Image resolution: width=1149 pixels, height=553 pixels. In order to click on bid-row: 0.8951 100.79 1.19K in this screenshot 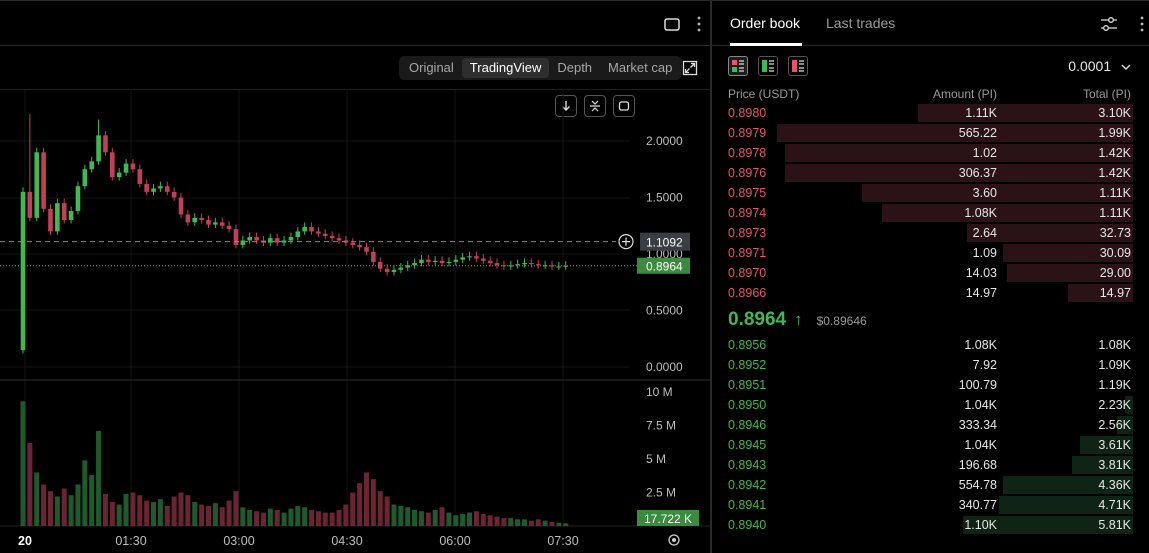, I will do `click(930, 385)`.